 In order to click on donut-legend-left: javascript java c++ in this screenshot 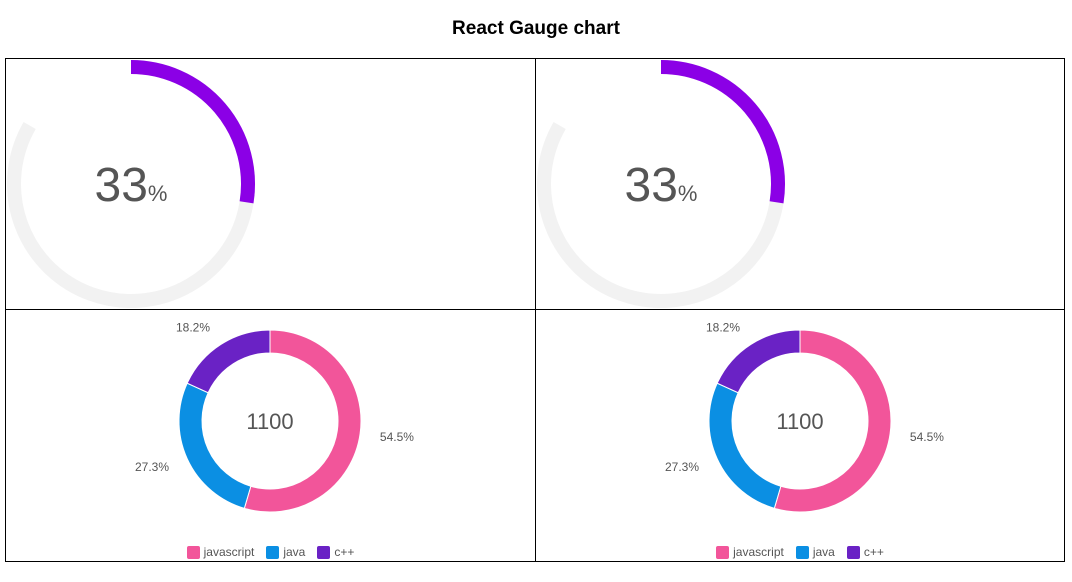, I will do `click(270, 551)`.